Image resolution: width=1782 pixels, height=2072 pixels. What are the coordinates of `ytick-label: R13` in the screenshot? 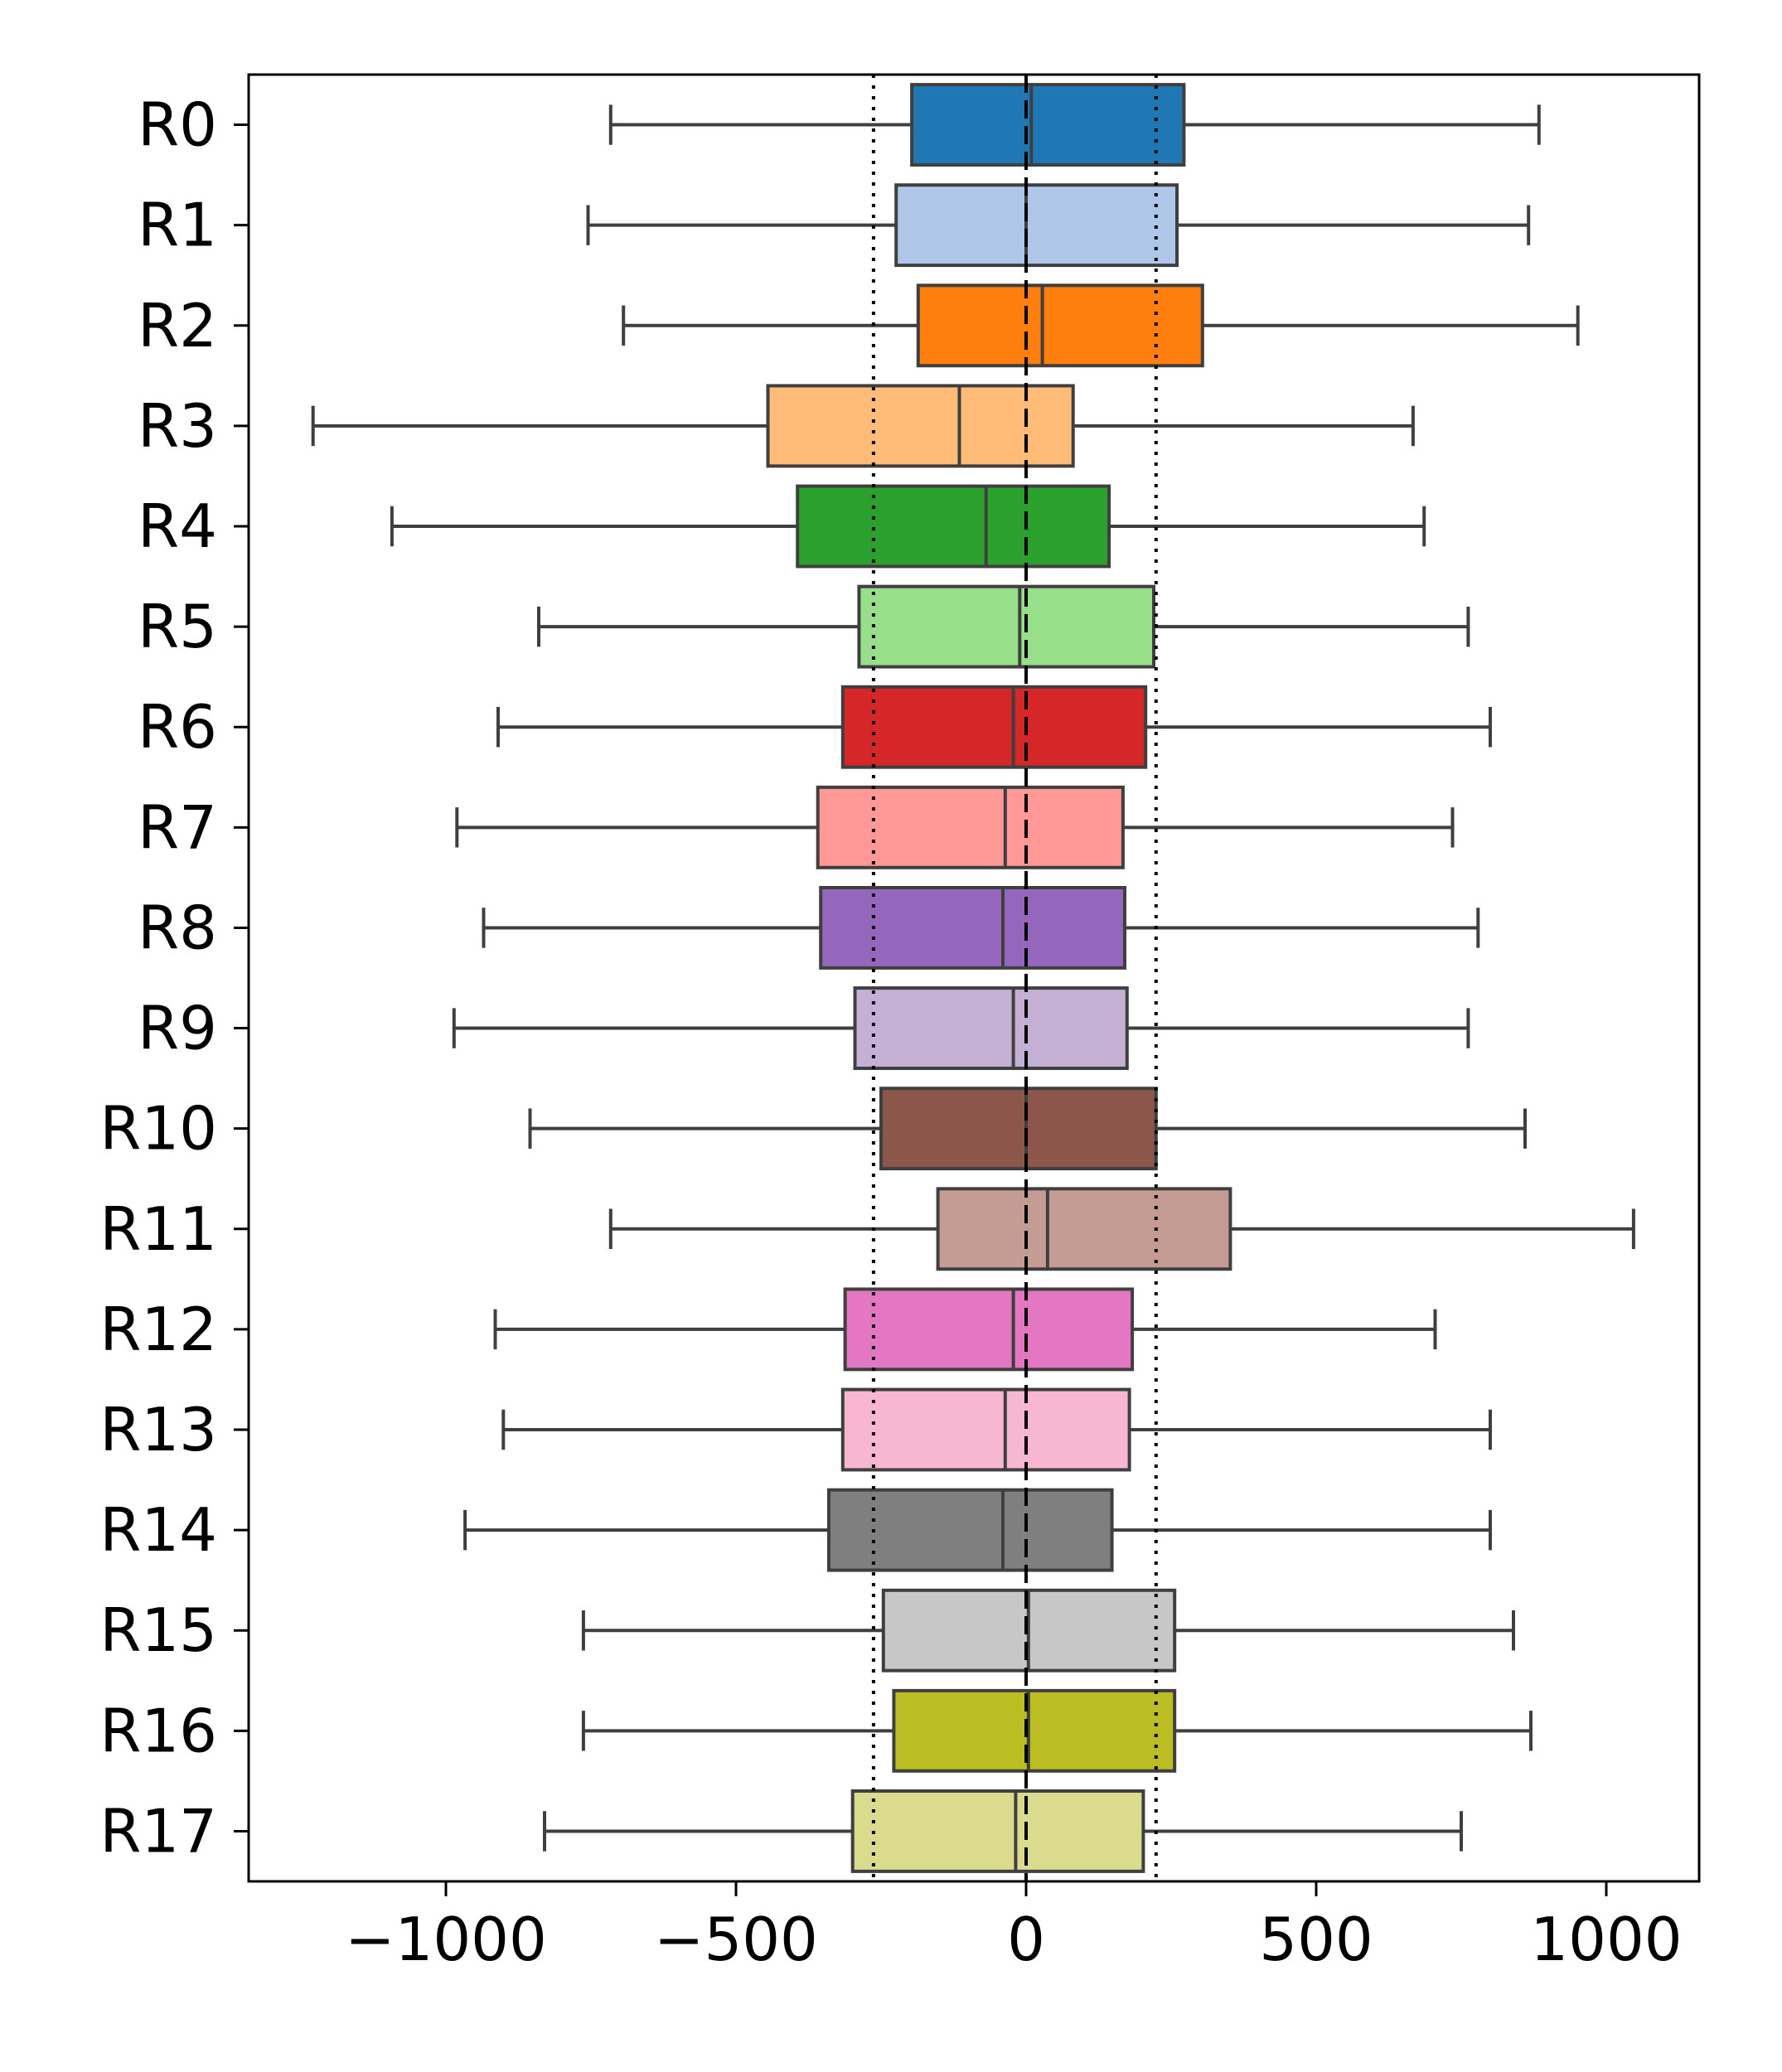 It's located at (158, 1429).